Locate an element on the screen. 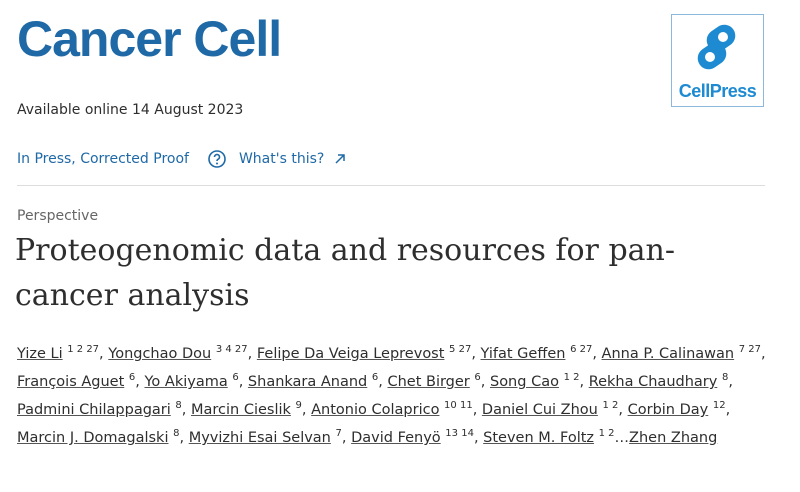  author: François Aguet 6 is located at coordinates (76, 381).